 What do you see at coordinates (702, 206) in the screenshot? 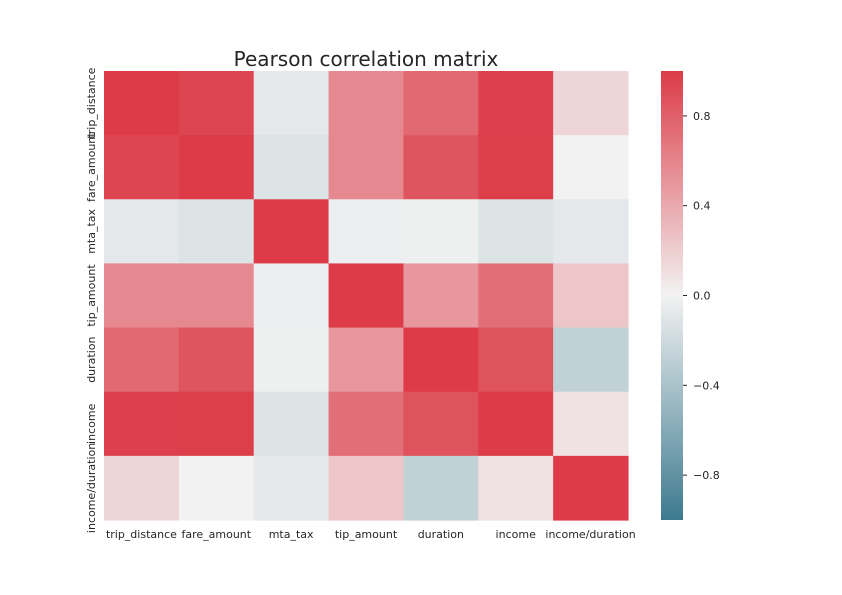
I see `colorbar-tick-label: 0.4` at bounding box center [702, 206].